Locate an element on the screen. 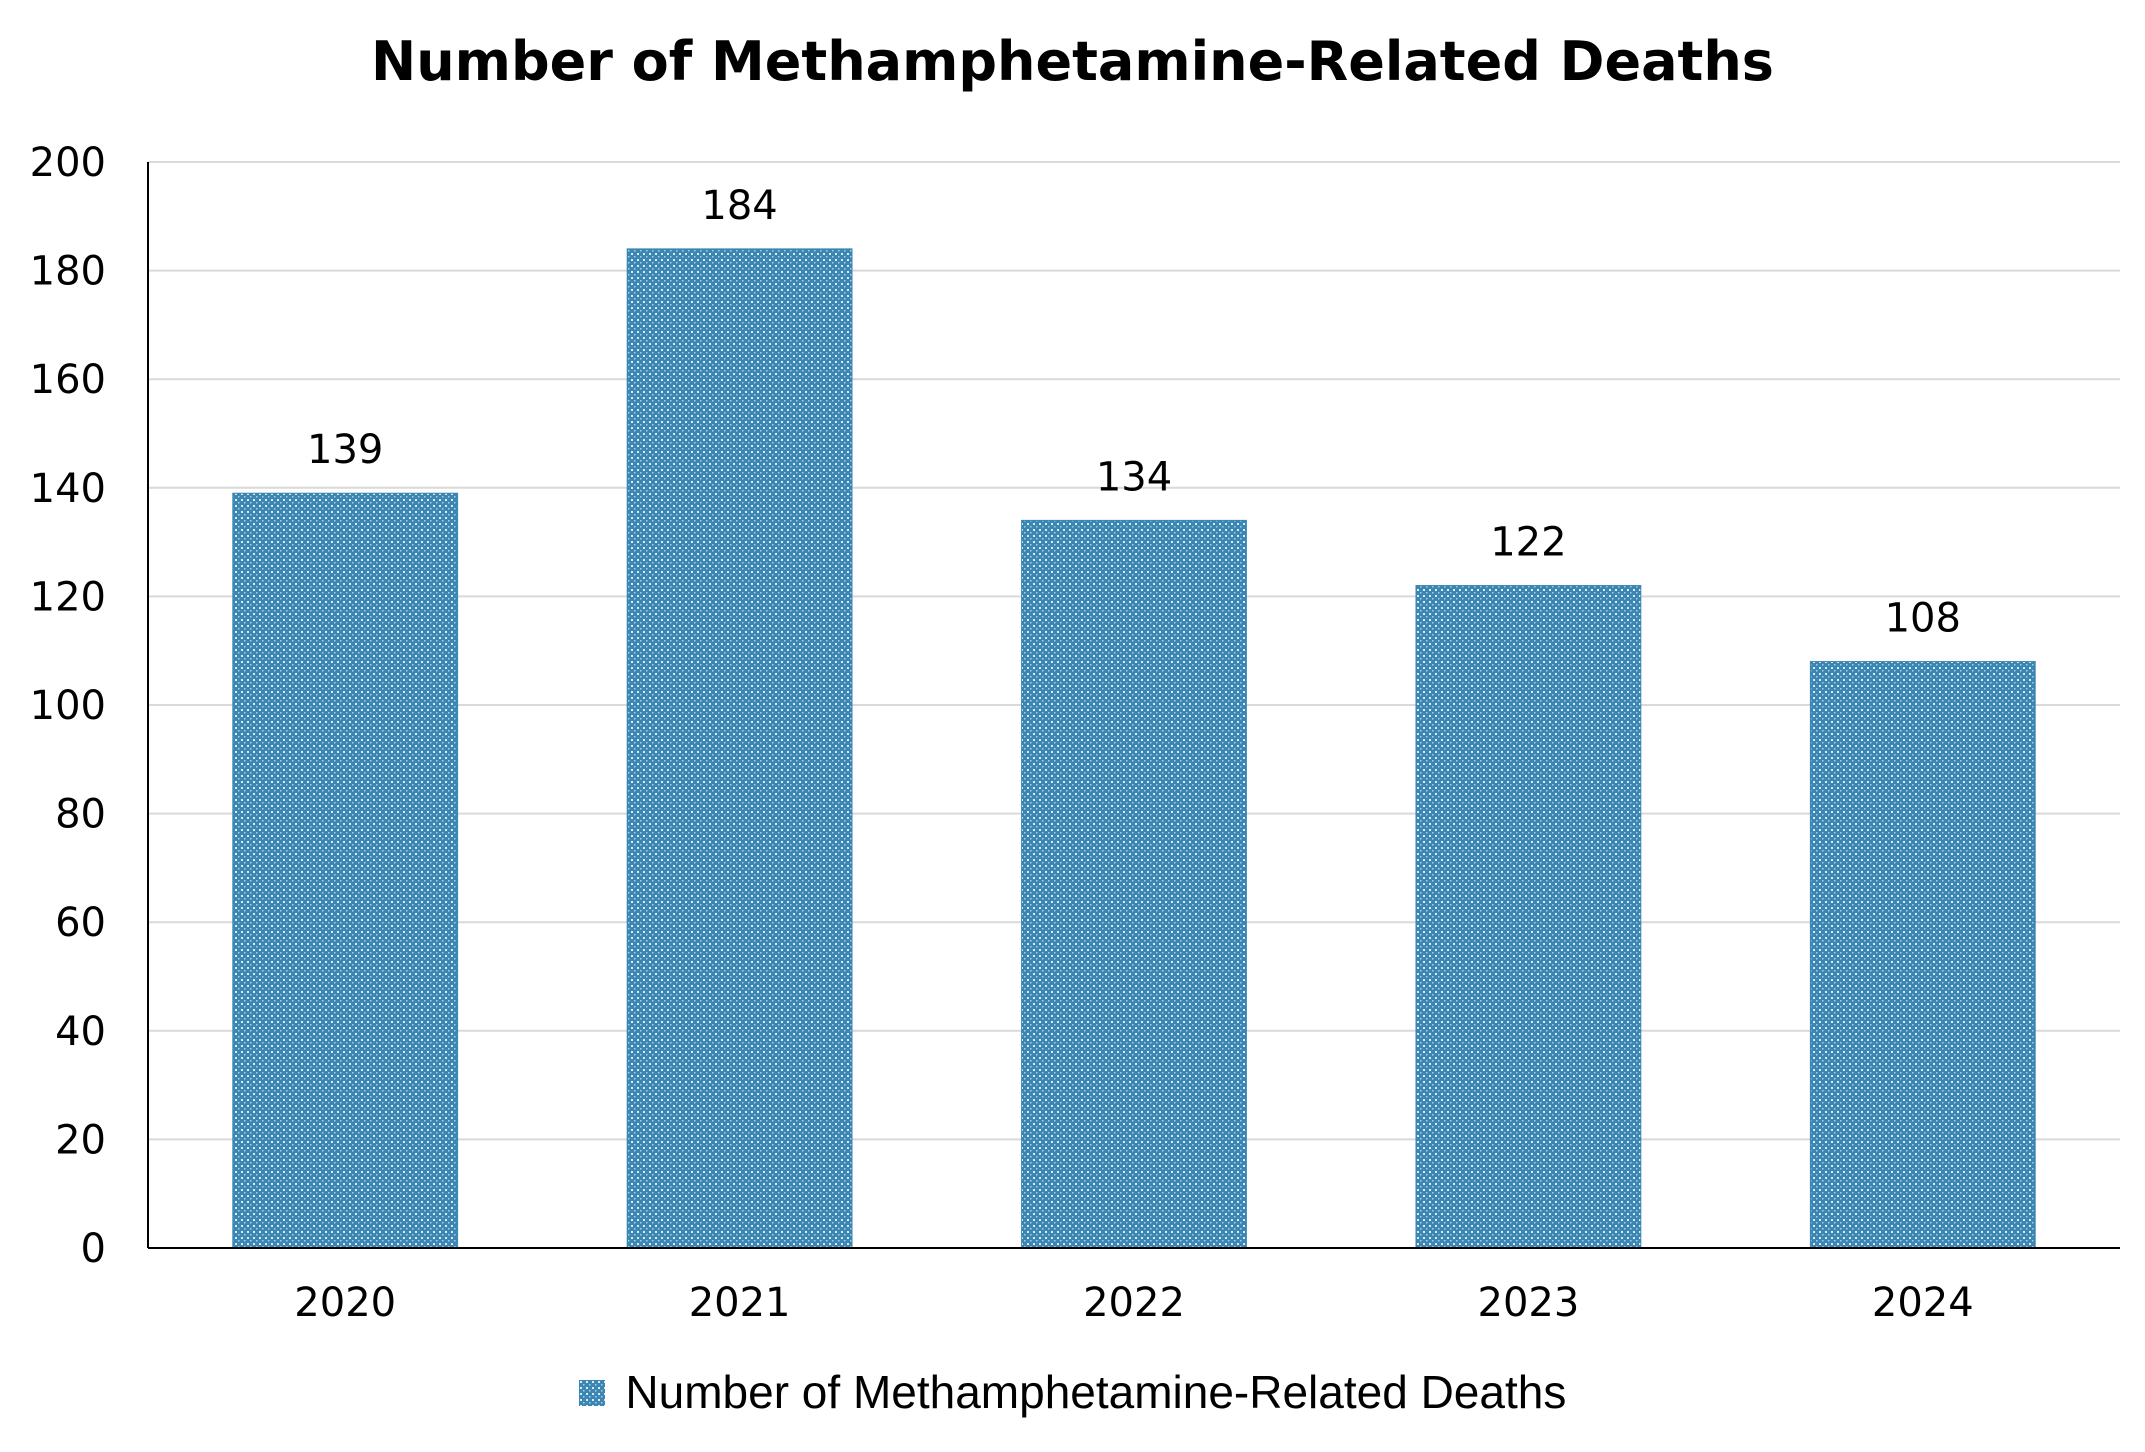 The image size is (2145, 1452). y-tick-label: 200 is located at coordinates (68, 163).